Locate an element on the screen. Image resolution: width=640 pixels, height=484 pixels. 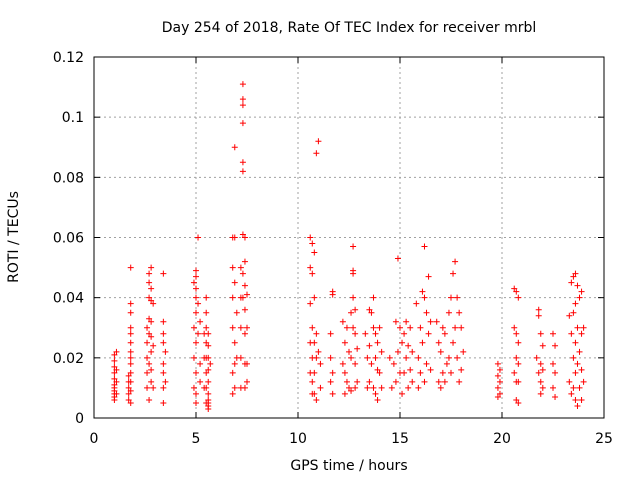
x-axis-label: GPS time / hours is located at coordinates (348, 466).